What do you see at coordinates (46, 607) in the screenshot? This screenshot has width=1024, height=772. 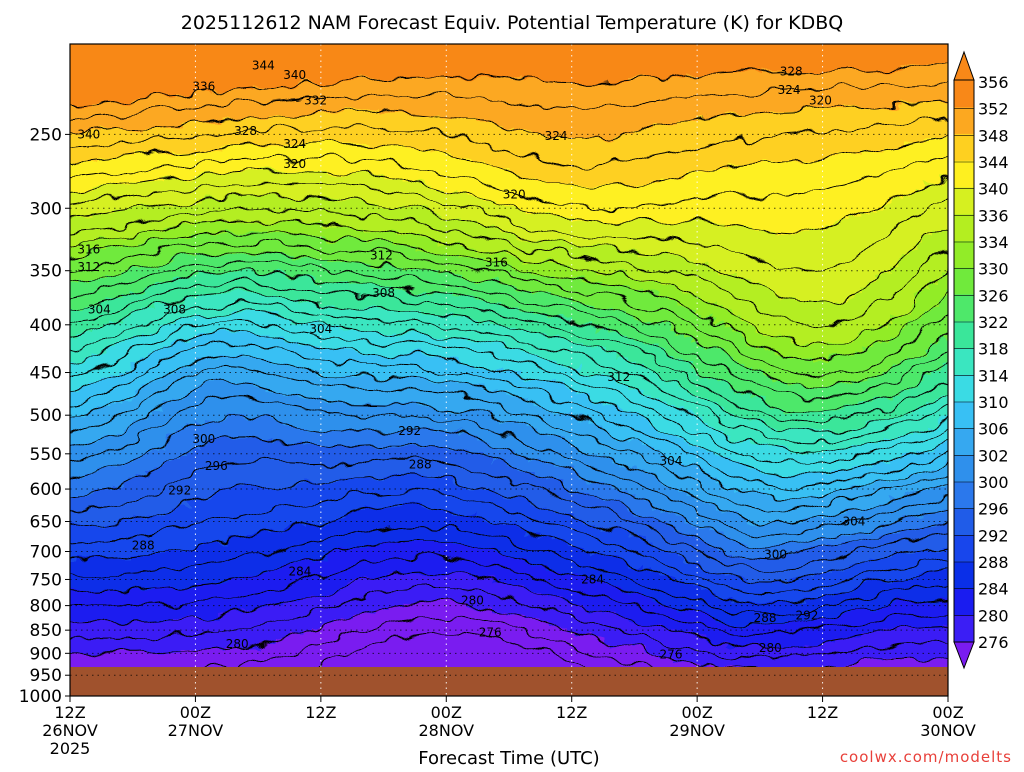 I see `y-tick-label: 800` at bounding box center [46, 607].